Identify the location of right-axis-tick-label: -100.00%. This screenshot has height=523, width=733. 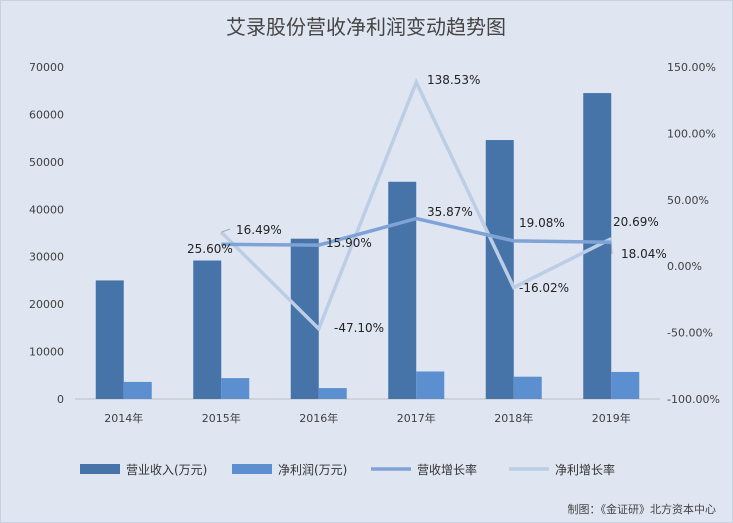
(693, 399).